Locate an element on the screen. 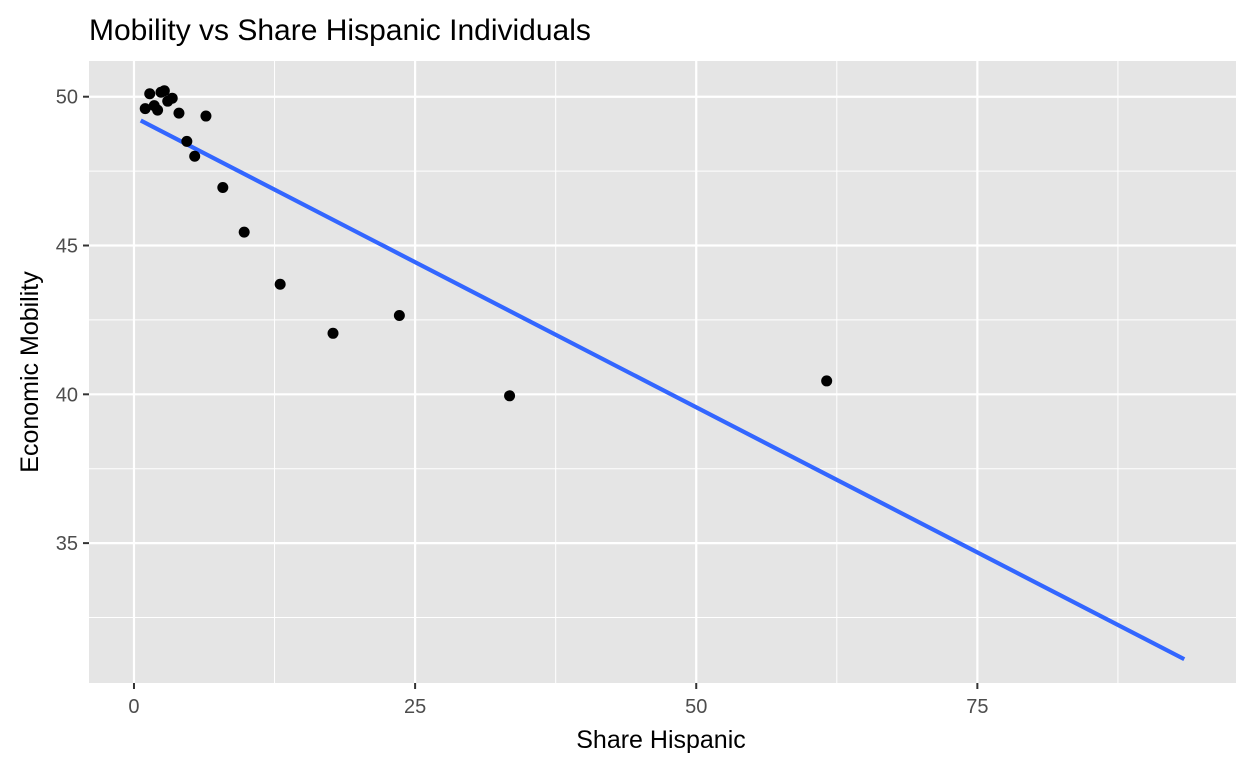  y-tick-label: 35 is located at coordinates (67, 544).